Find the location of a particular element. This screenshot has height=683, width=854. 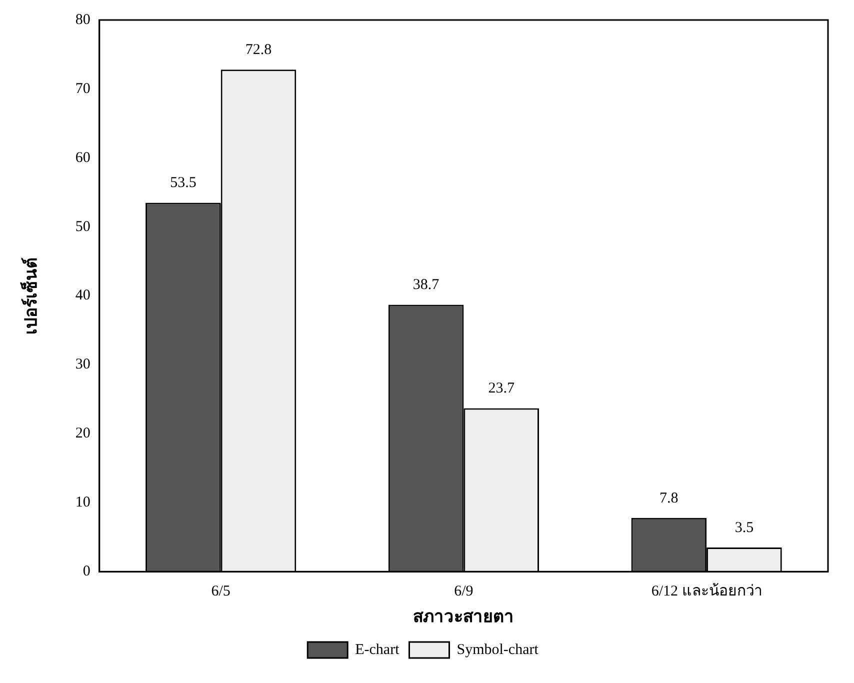

y-axis-title: เปอร์เซ็นต์ is located at coordinates (29, 295).